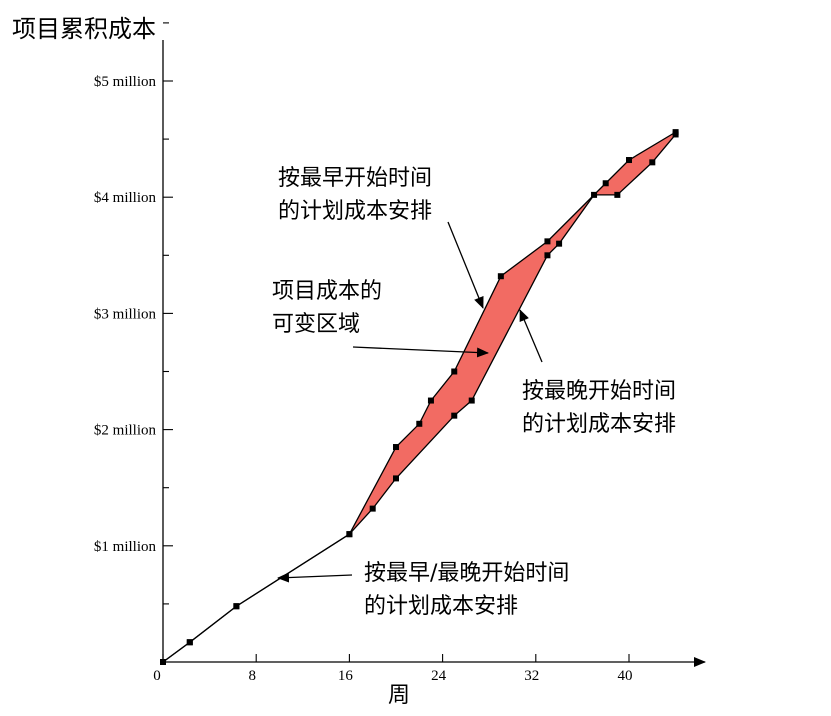 This screenshot has width=831, height=716. Describe the element at coordinates (316, 324) in the screenshot. I see `annotation-variance-line-2: 可变区域` at that location.